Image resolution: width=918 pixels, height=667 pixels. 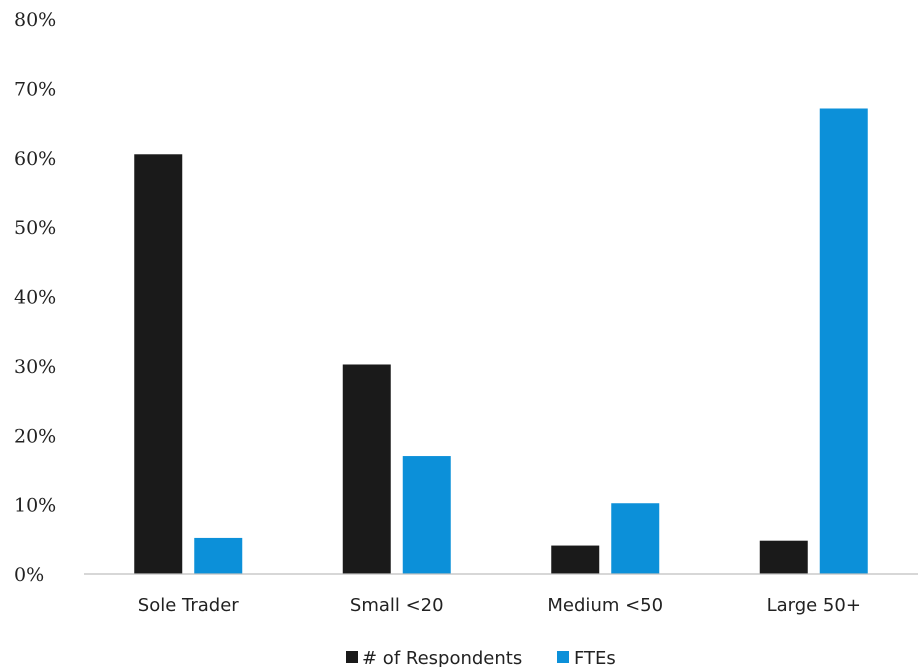 I want to click on y-tick-label: 80%, so click(x=35, y=20).